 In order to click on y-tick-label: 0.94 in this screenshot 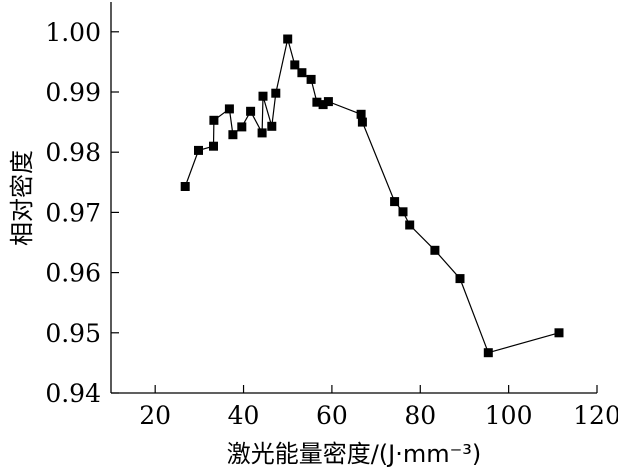, I will do `click(73, 393)`.